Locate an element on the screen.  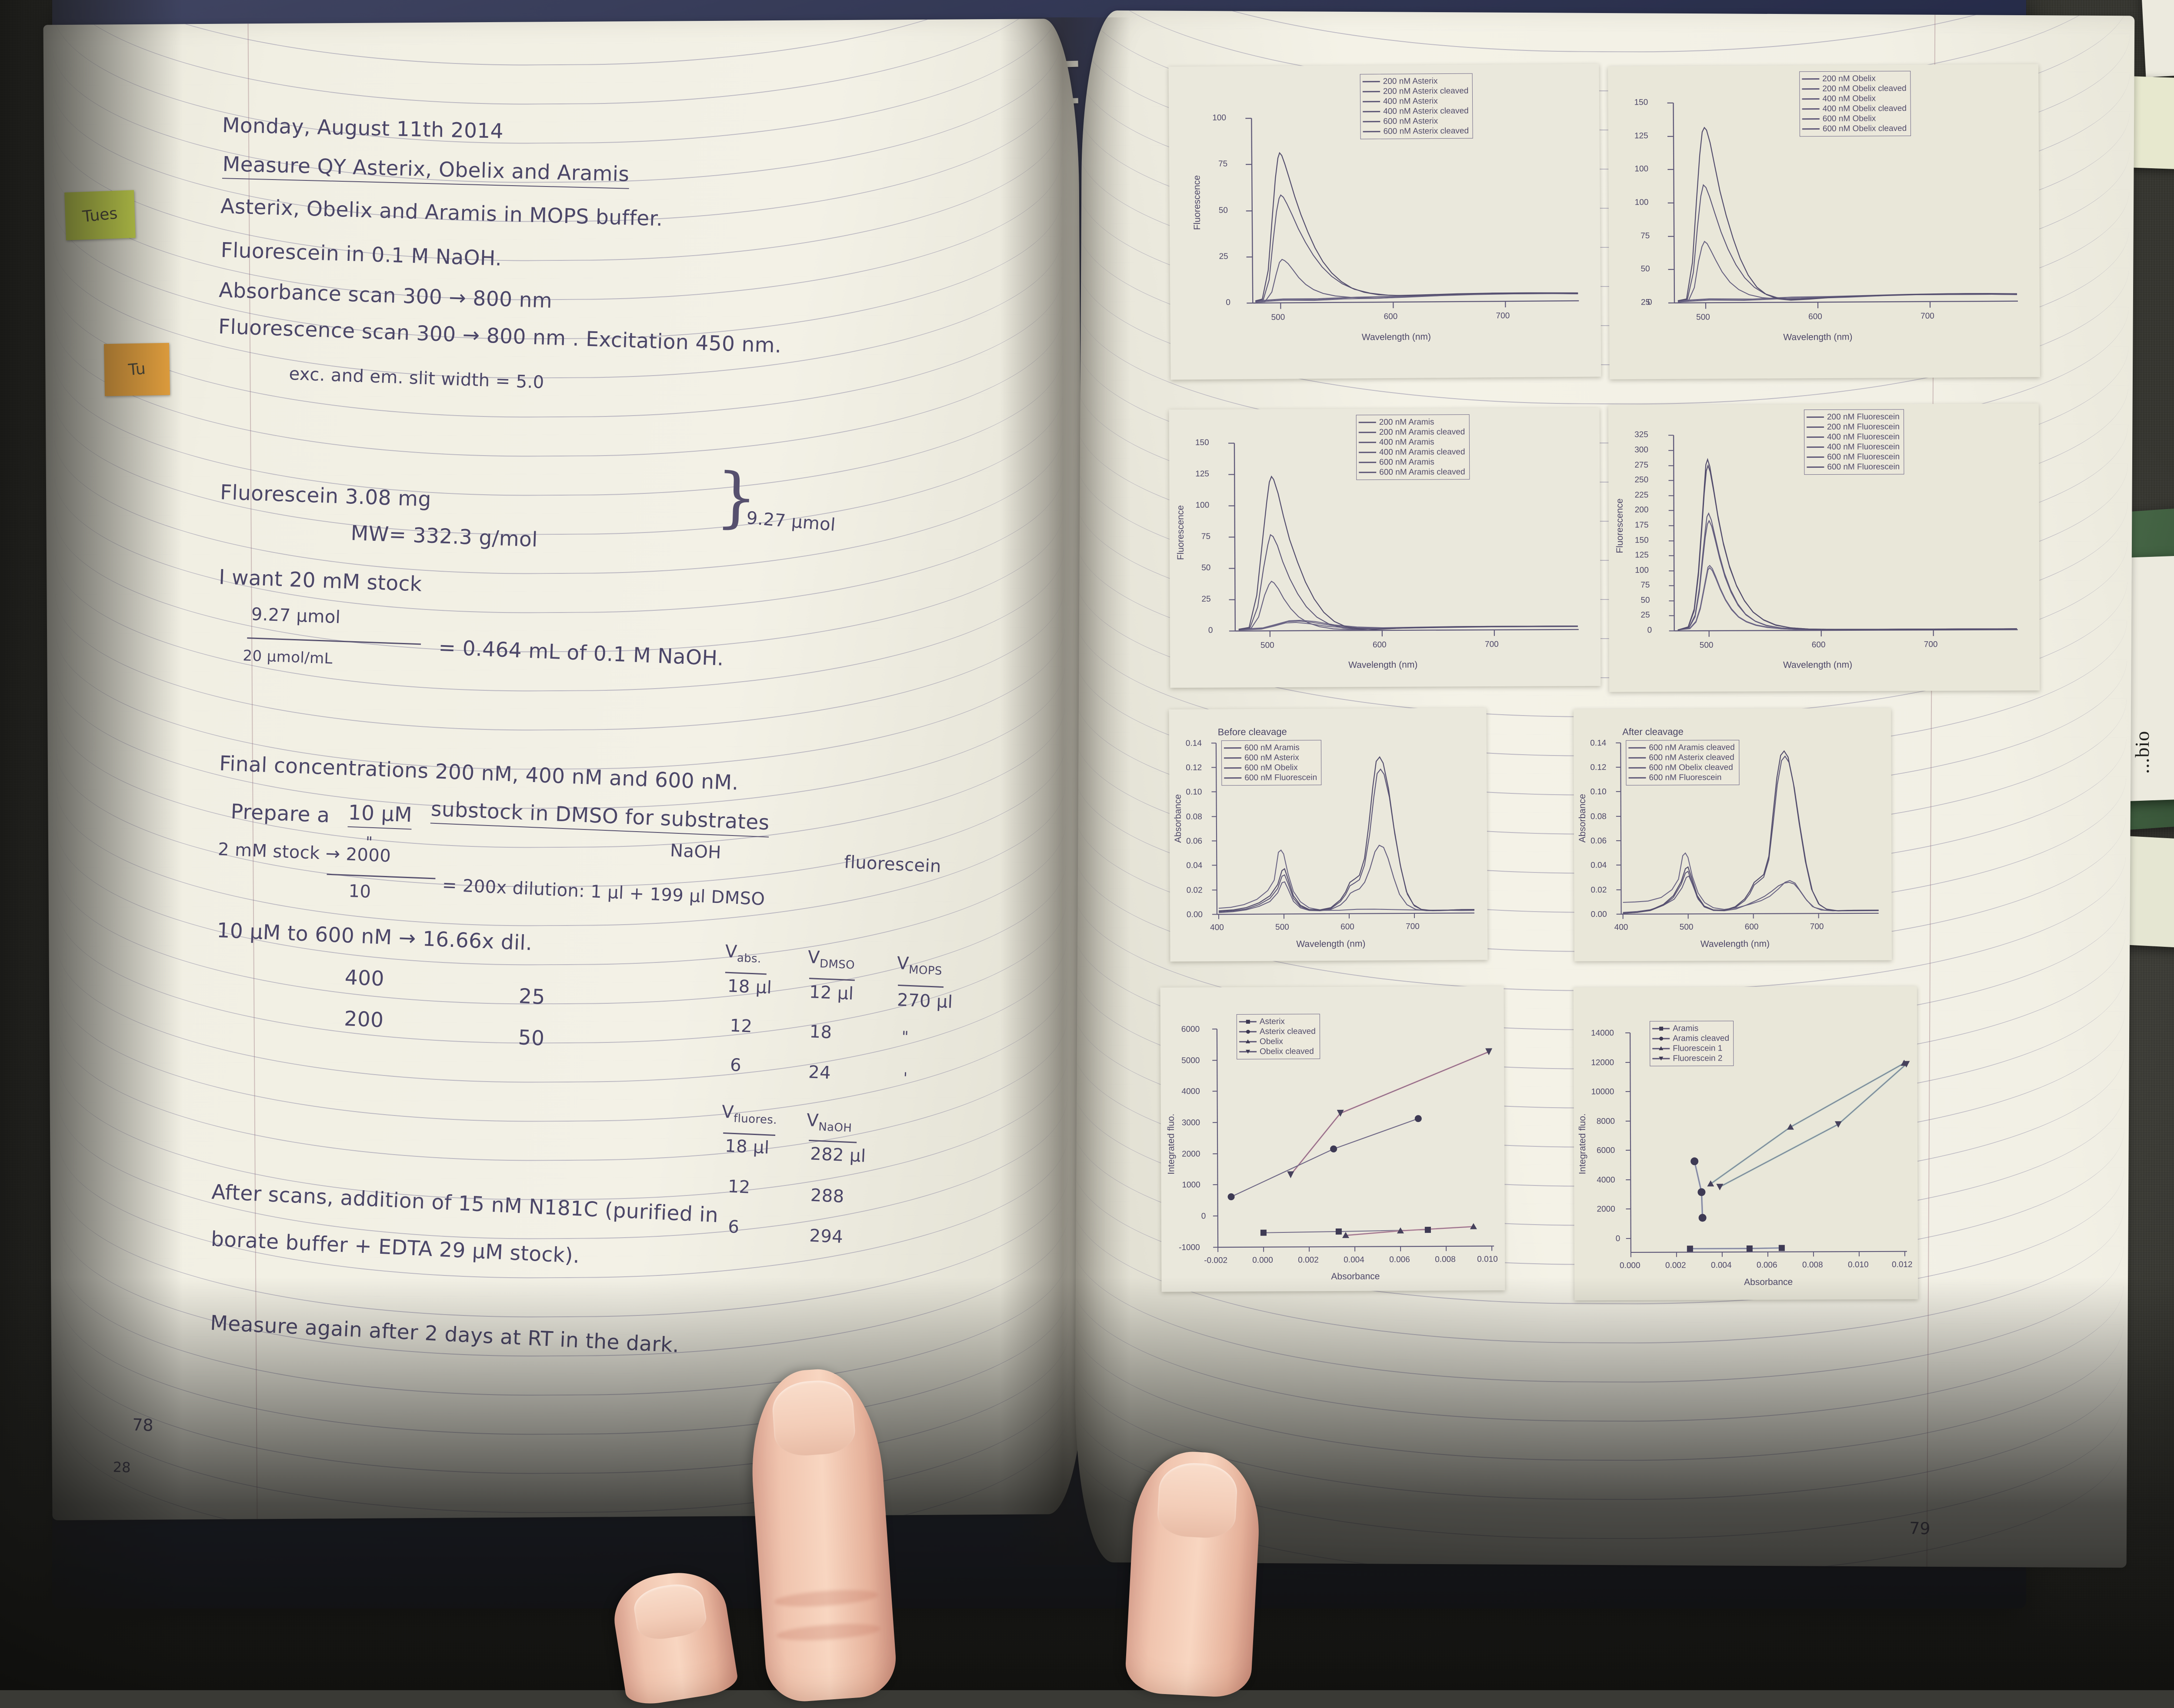
table1-header-vmops: VMOPS is located at coordinates (920, 965).